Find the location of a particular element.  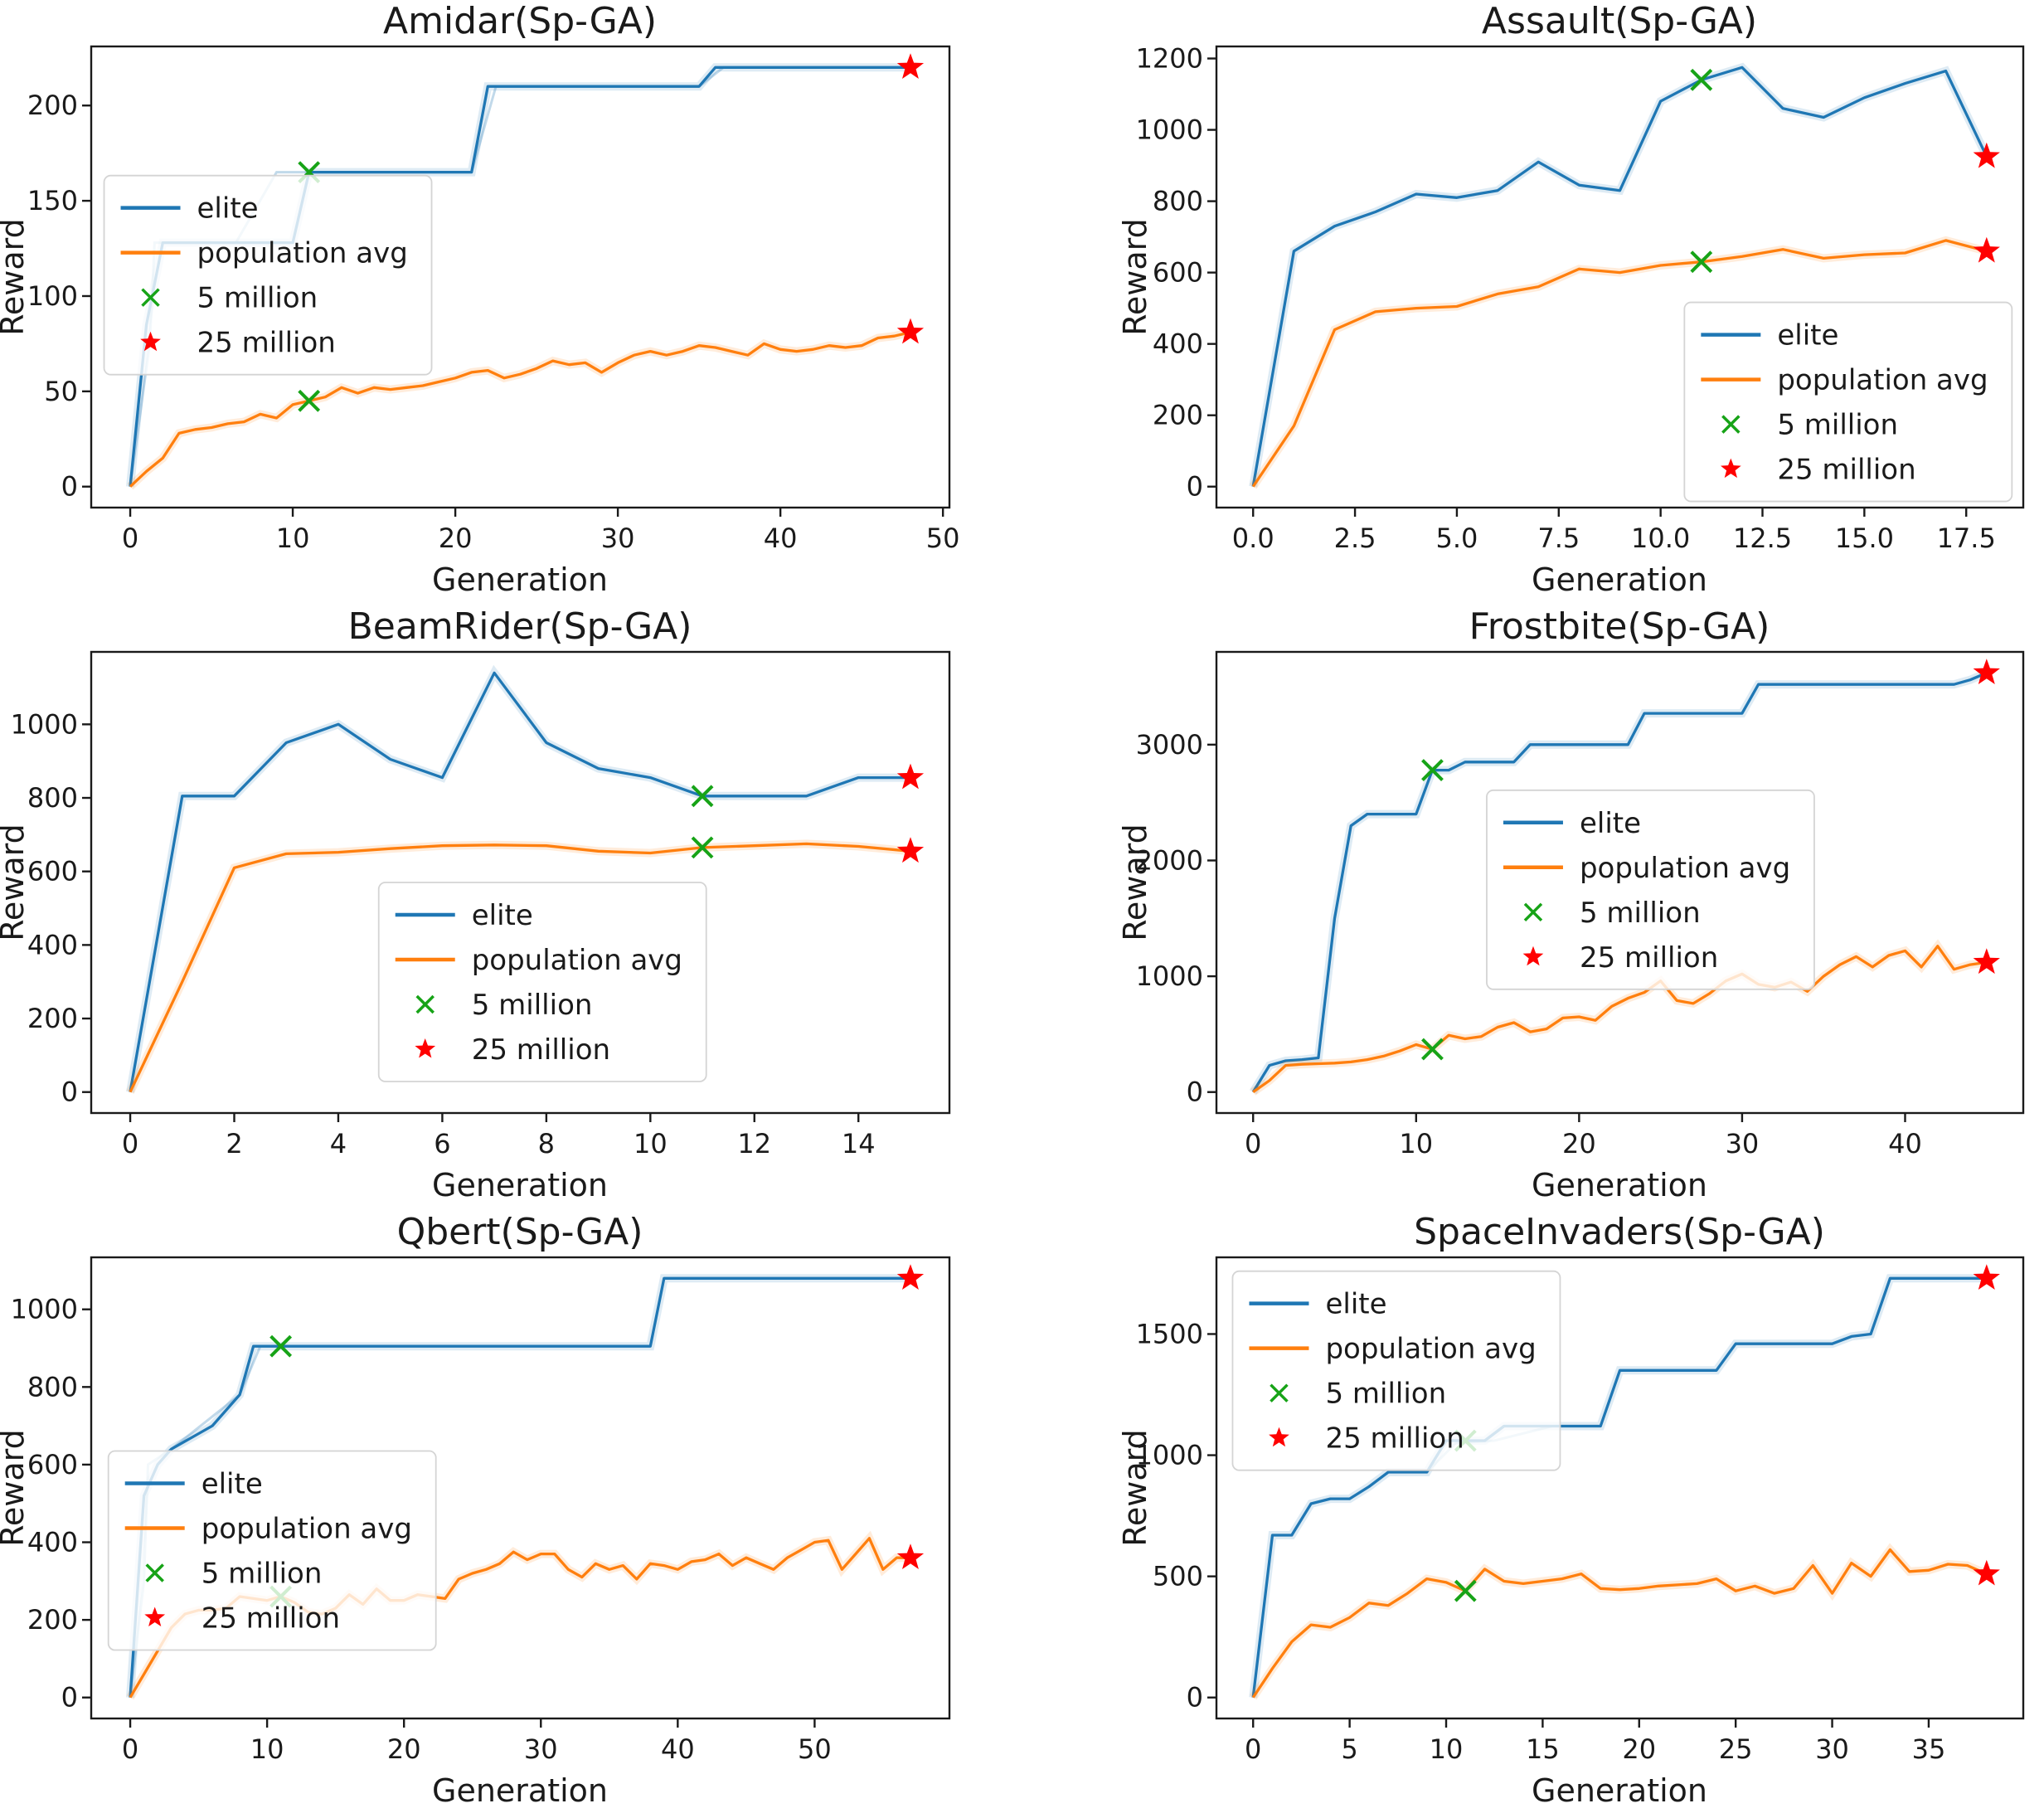

x-axis-ticks: 0 10 20 30 40 is located at coordinates (1583, 1136).